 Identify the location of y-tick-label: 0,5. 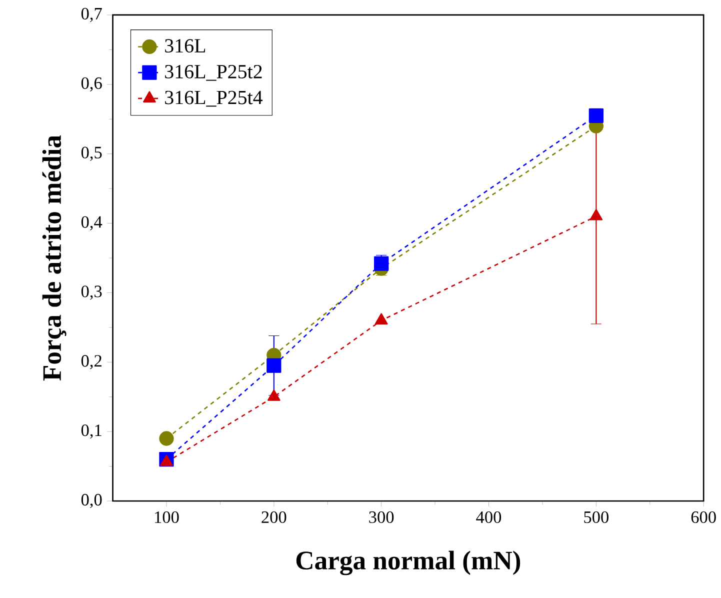
(91, 154).